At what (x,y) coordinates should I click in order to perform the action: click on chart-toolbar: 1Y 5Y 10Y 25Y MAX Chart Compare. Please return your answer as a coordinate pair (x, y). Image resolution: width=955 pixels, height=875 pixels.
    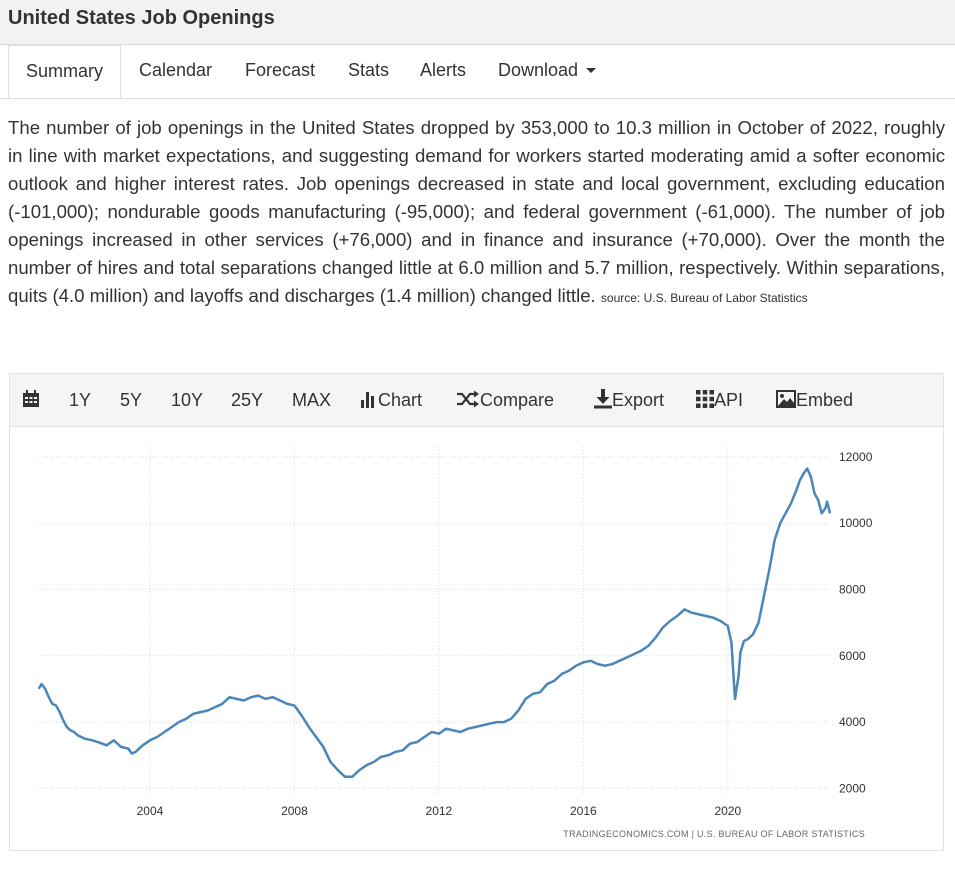
    Looking at the image, I should click on (476, 400).